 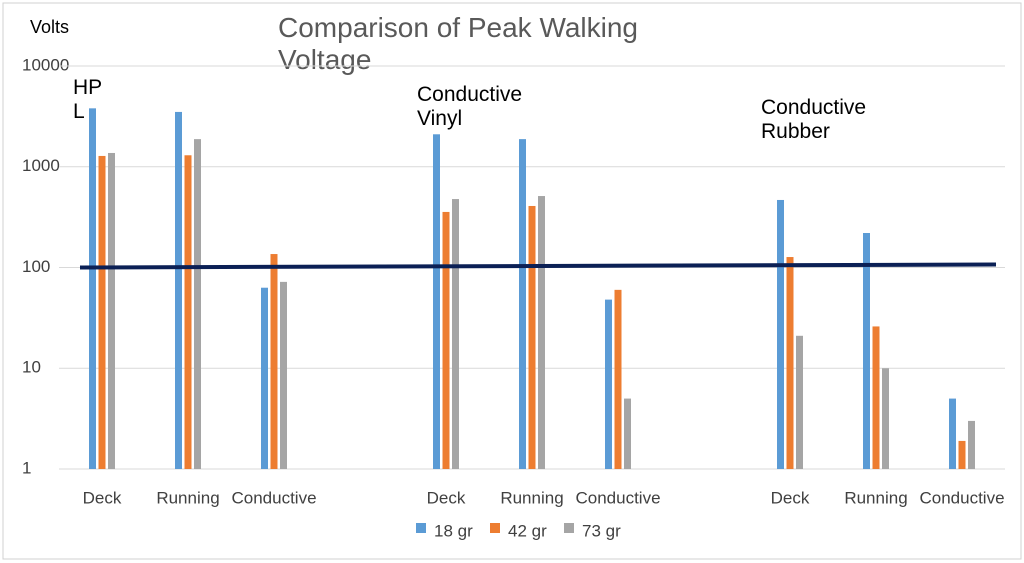 What do you see at coordinates (31, 367) in the screenshot?
I see `y-tick-label: 10` at bounding box center [31, 367].